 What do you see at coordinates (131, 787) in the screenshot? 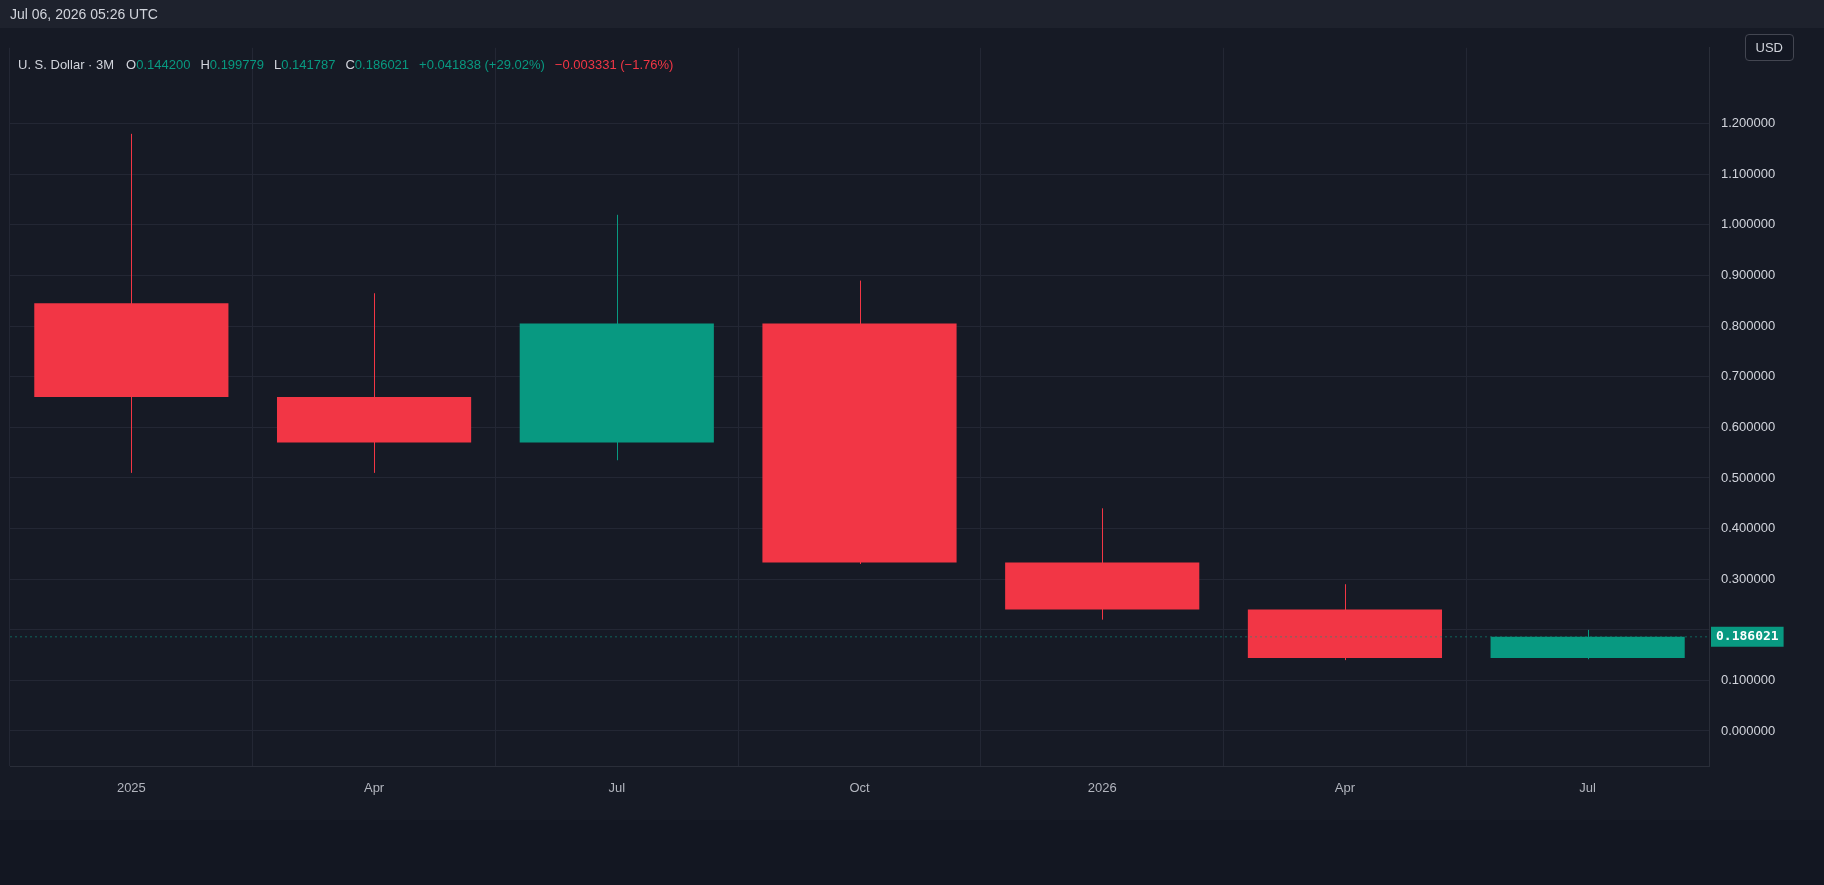
I see `x-tick-label: 2025` at bounding box center [131, 787].